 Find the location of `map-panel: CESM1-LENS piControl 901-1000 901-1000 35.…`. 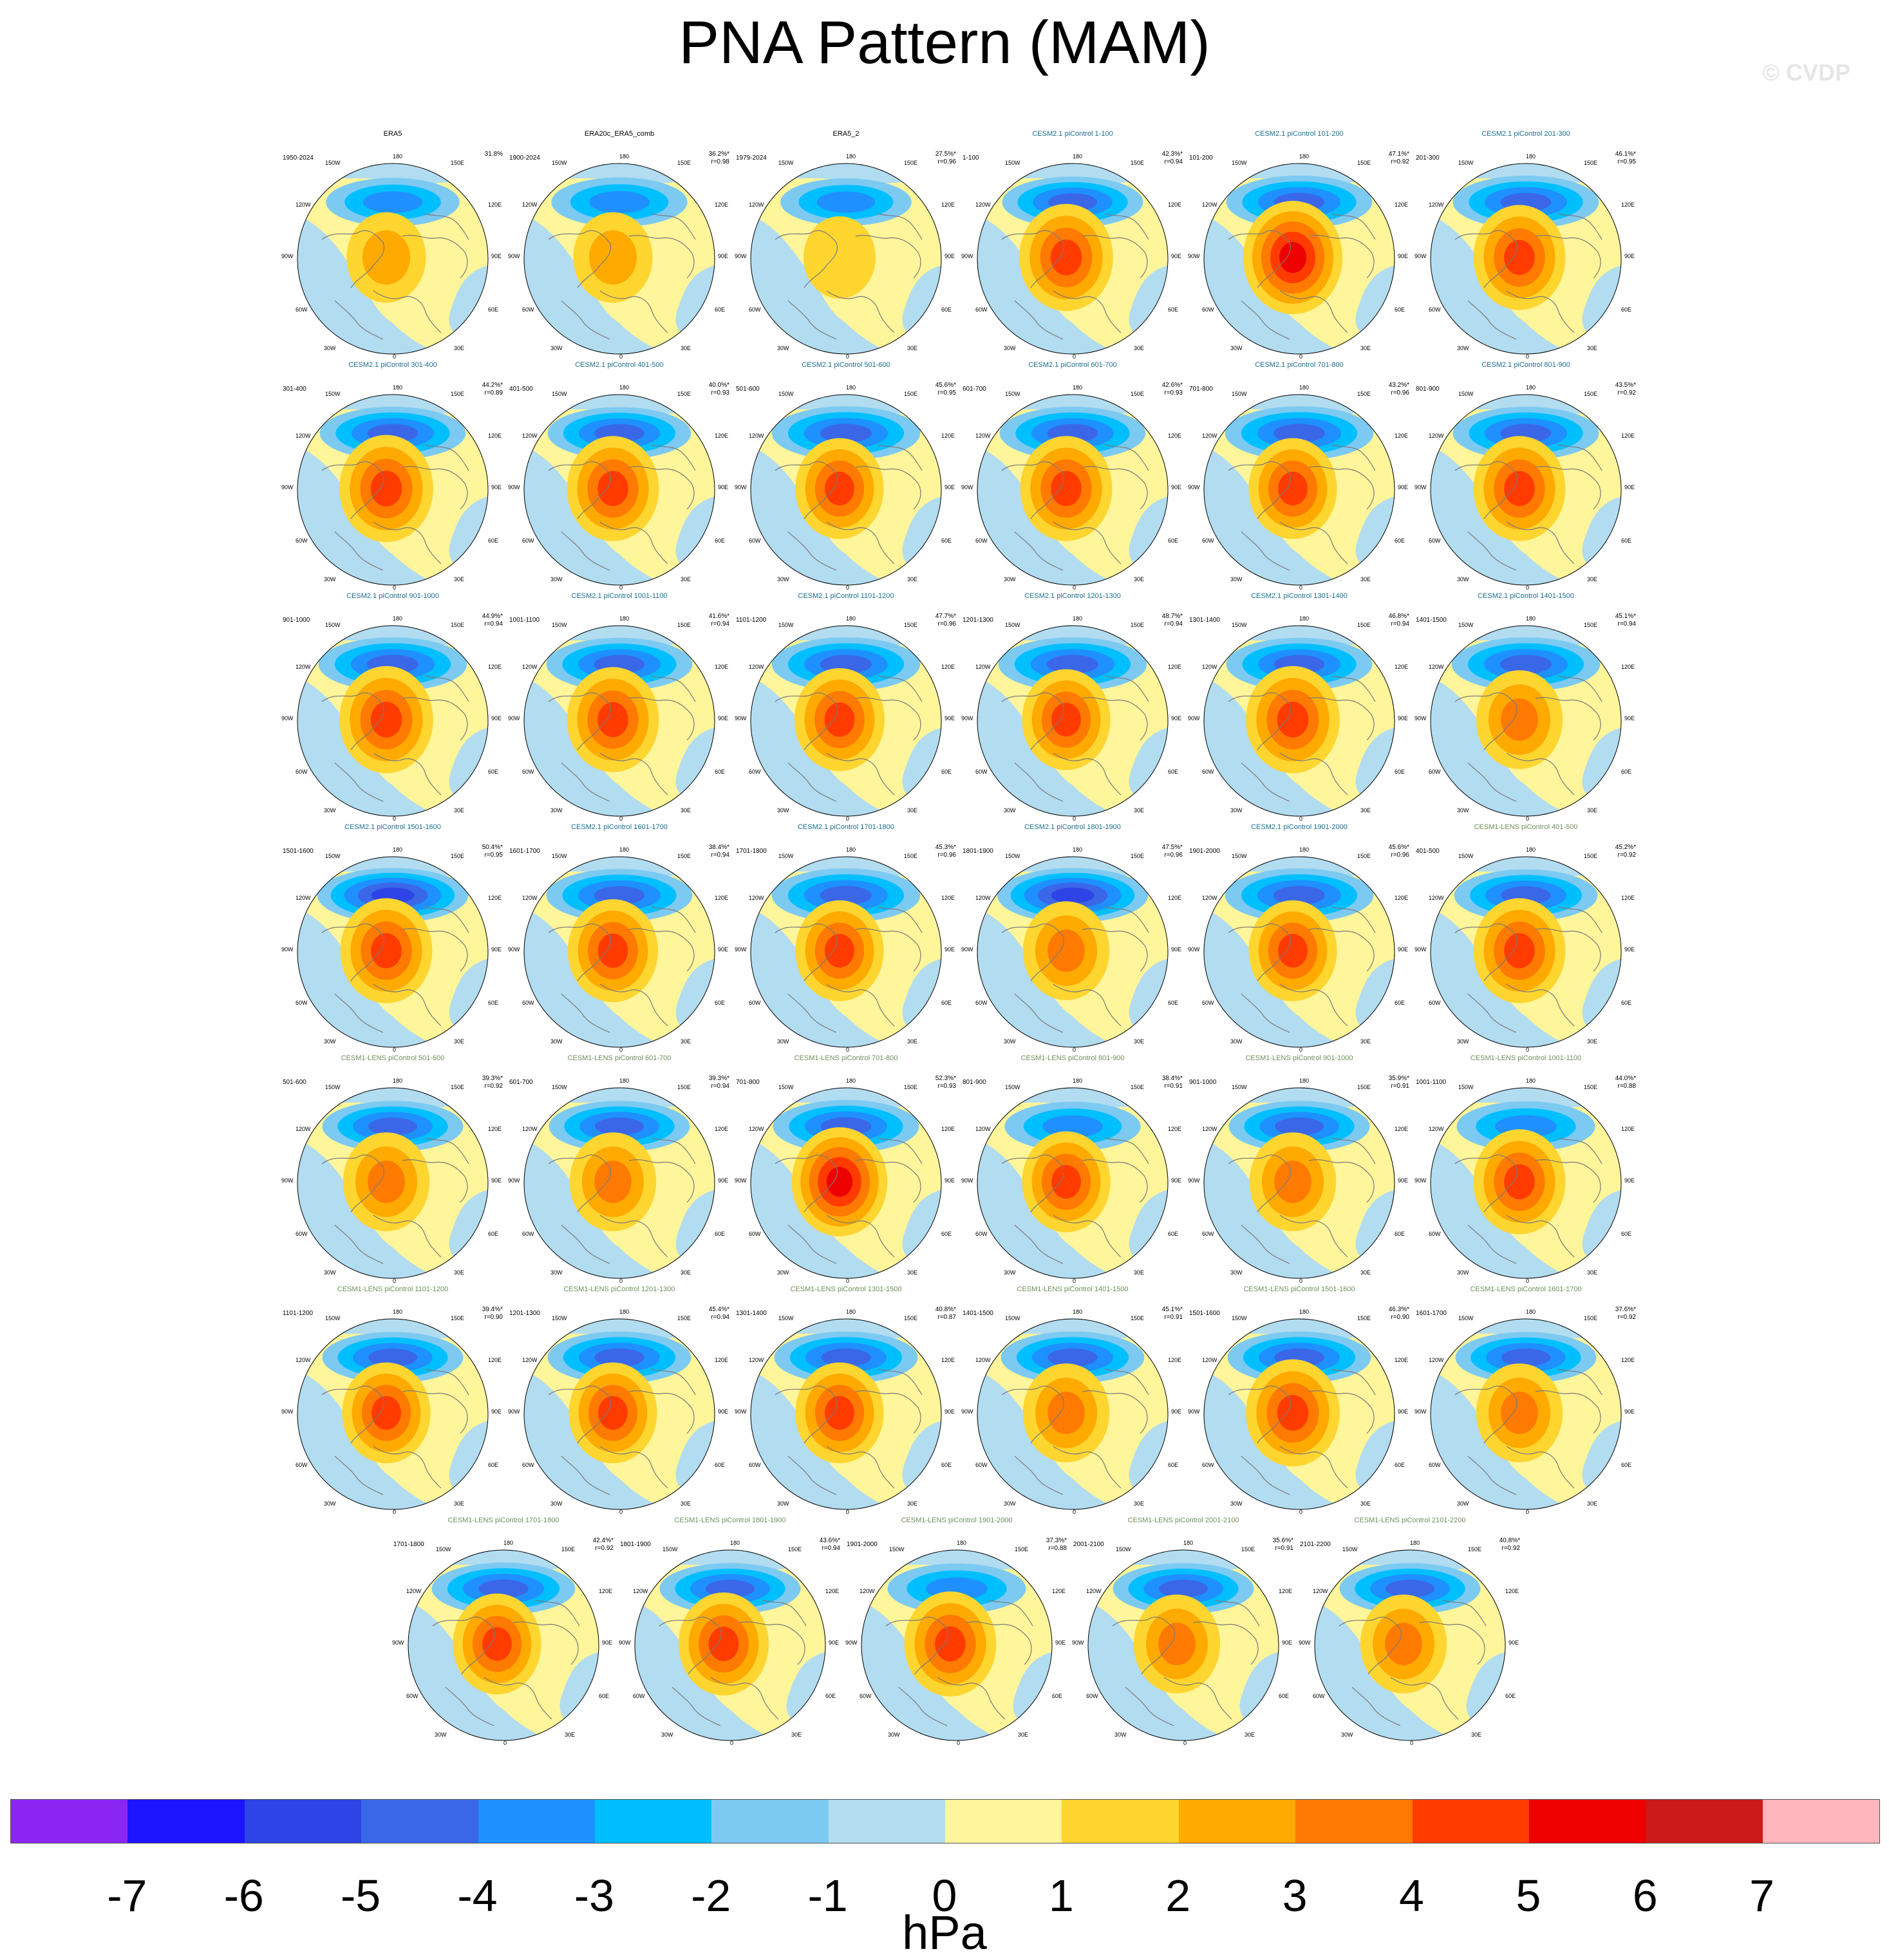

map-panel: CESM1-LENS piControl 901-1000 901-1000 35.… is located at coordinates (1299, 1169).